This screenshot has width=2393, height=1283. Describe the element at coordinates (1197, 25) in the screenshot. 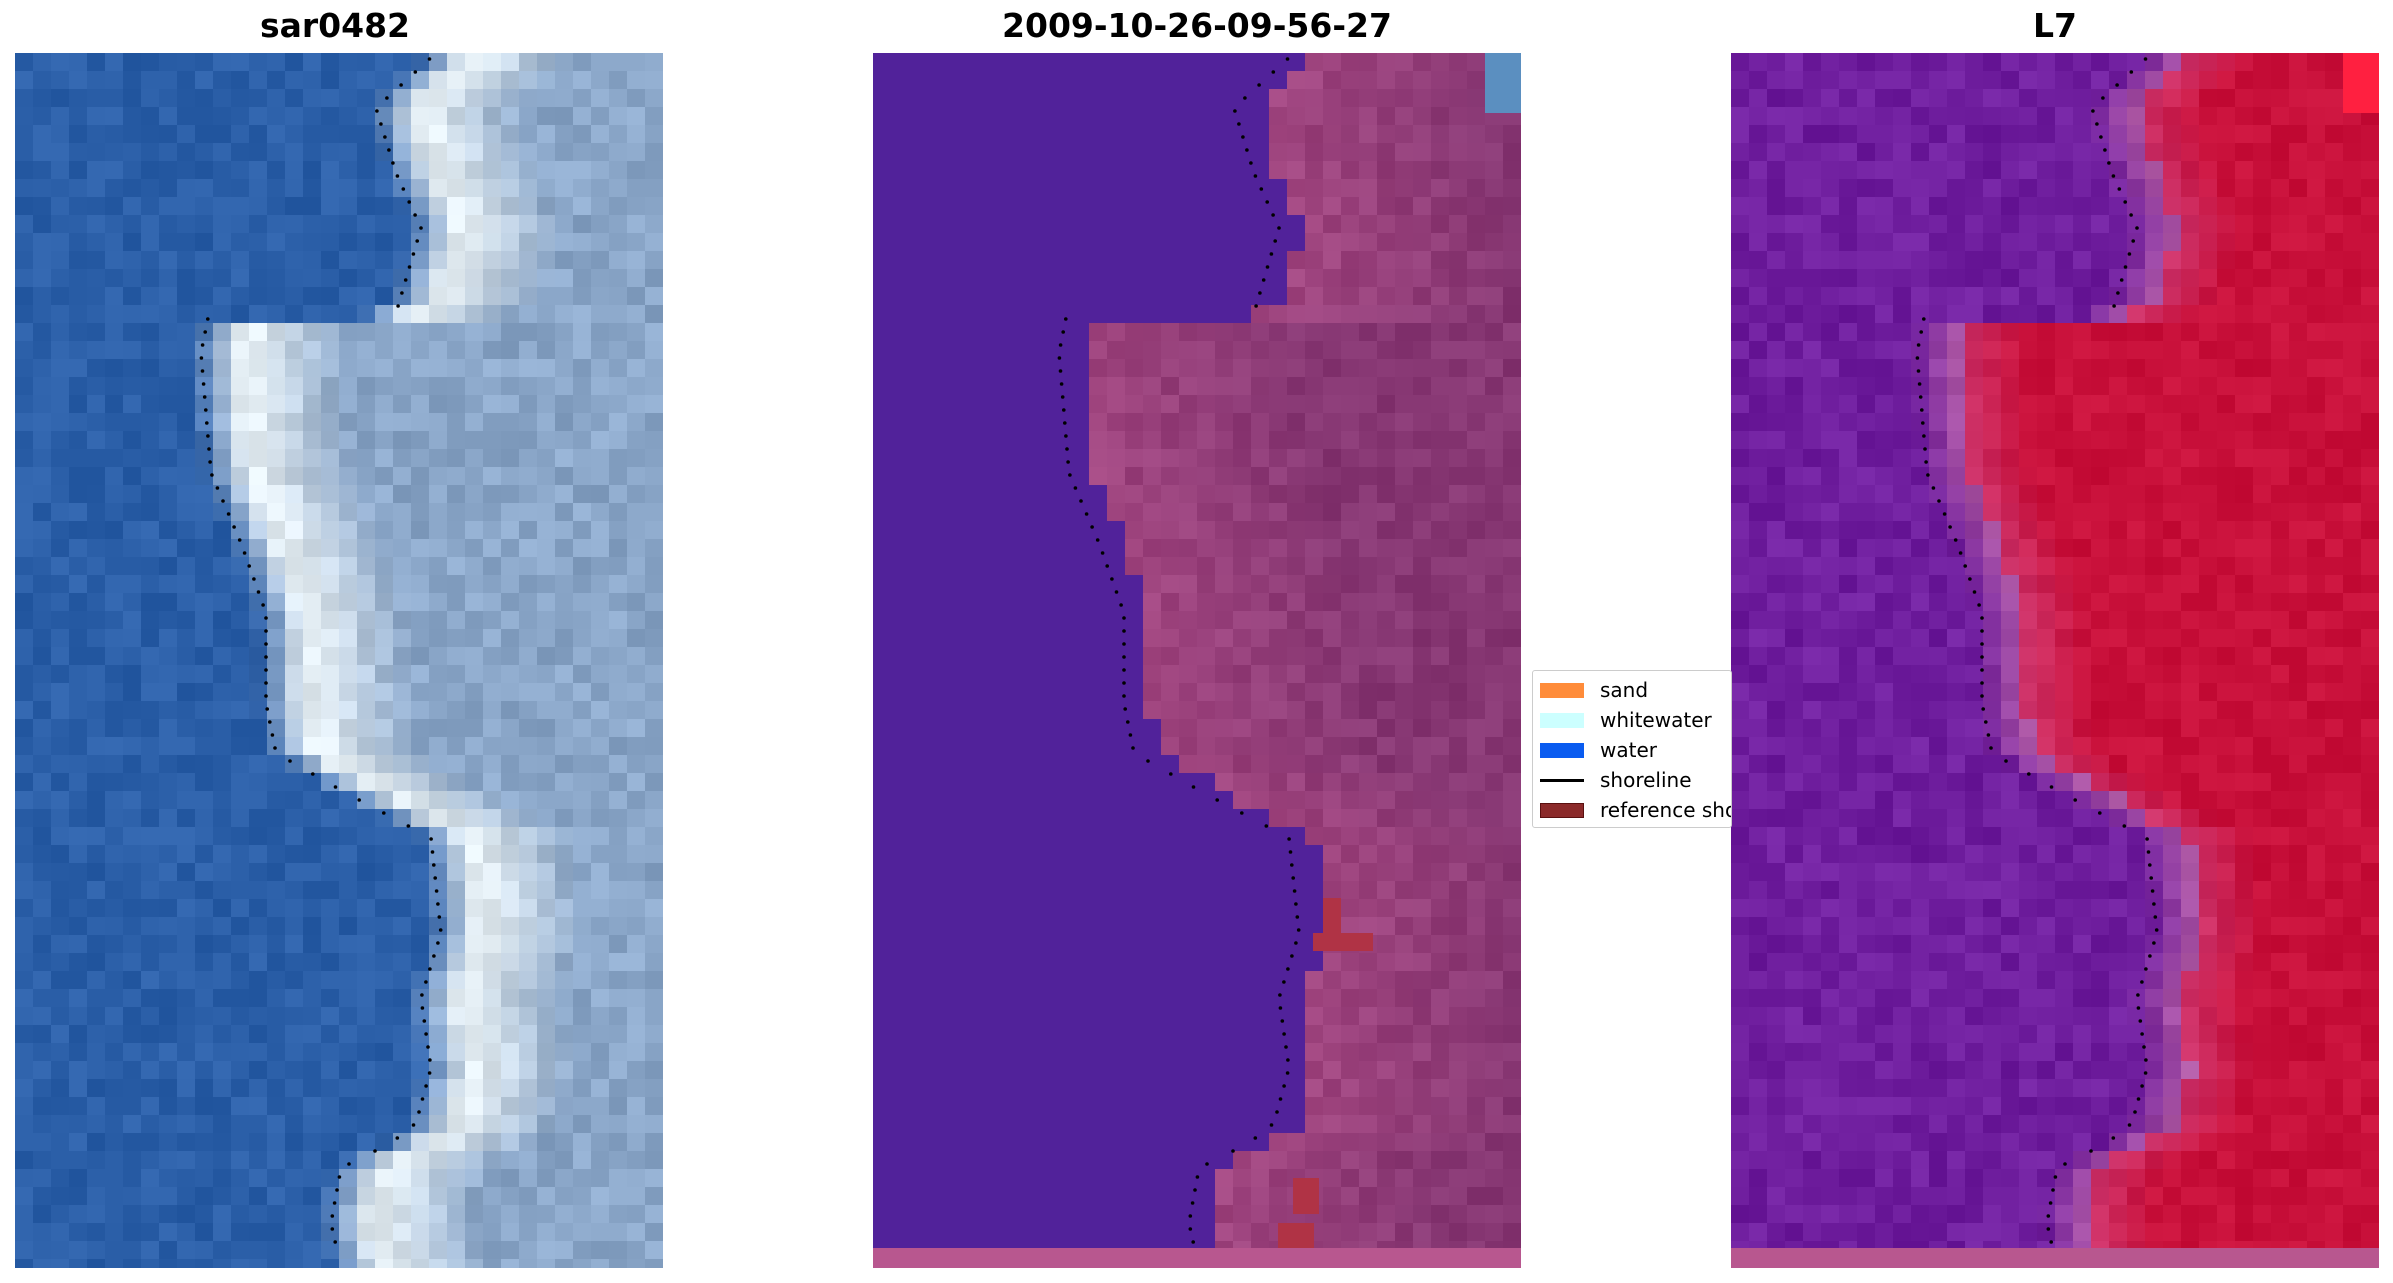

I see `panel-title-2: 2009-10-26-09-56-27` at that location.